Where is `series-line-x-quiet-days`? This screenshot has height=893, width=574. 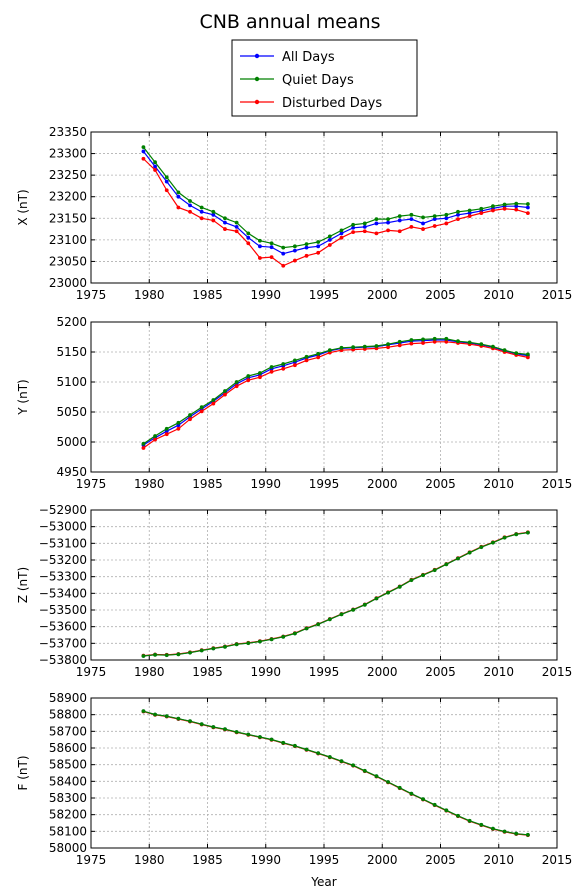
series-line-x-quiet-days is located at coordinates (335, 197).